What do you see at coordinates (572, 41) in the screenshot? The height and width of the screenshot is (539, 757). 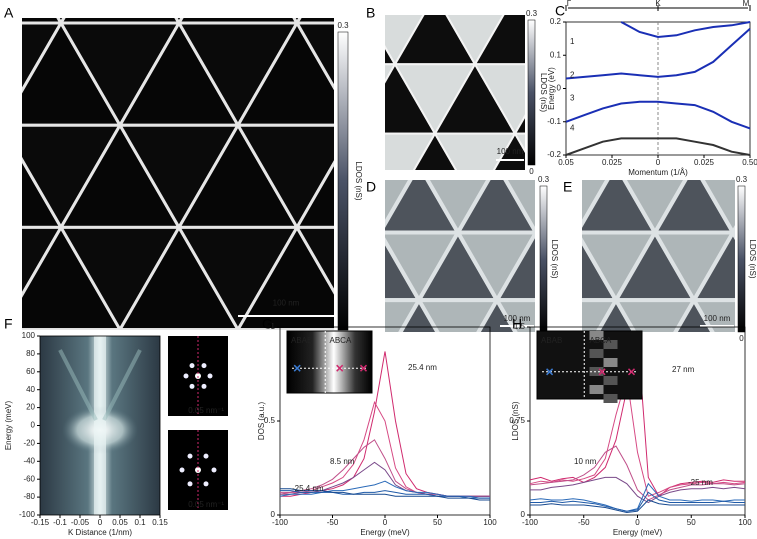 I see `band-label: 1` at bounding box center [572, 41].